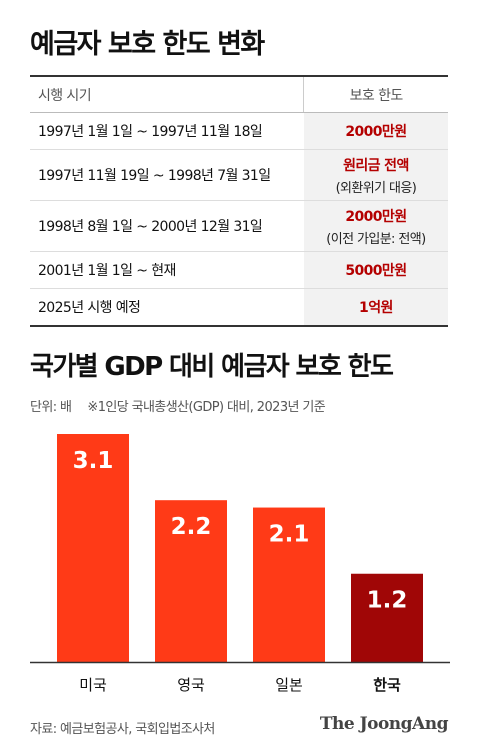 This screenshot has height=753, width=480. What do you see at coordinates (93, 685) in the screenshot?
I see `category-label: 미국` at bounding box center [93, 685].